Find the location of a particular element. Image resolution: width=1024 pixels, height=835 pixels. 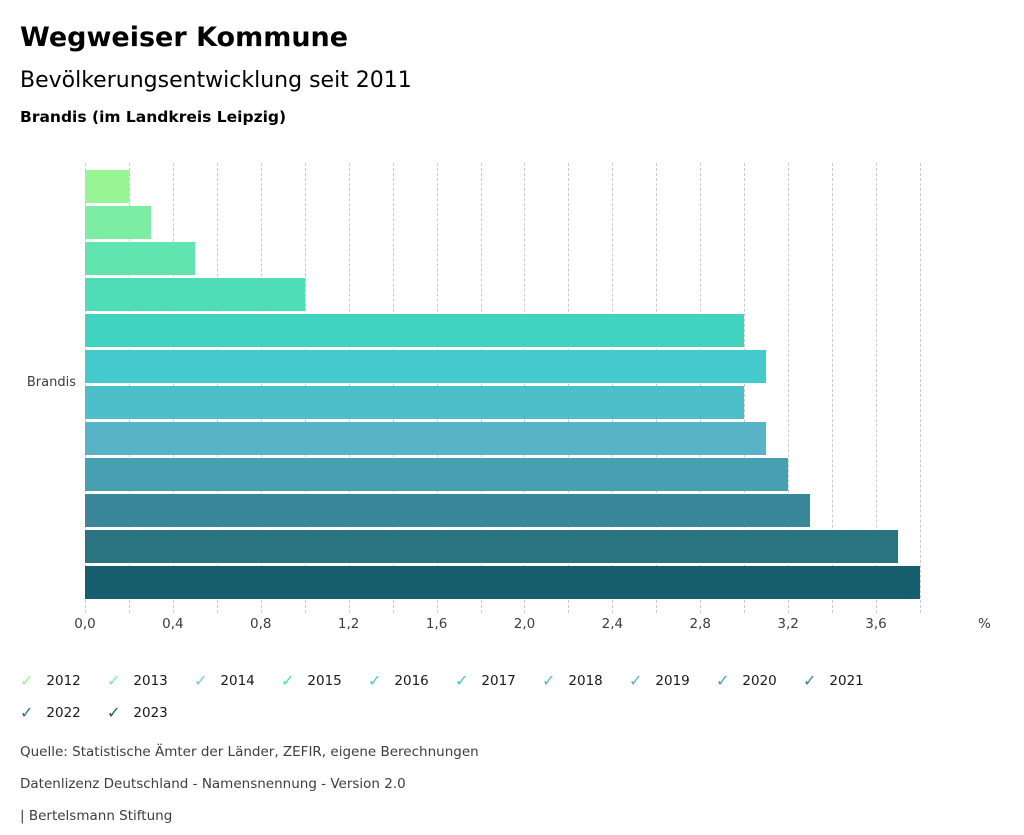

legend-item-label: 2018 is located at coordinates (585, 680).